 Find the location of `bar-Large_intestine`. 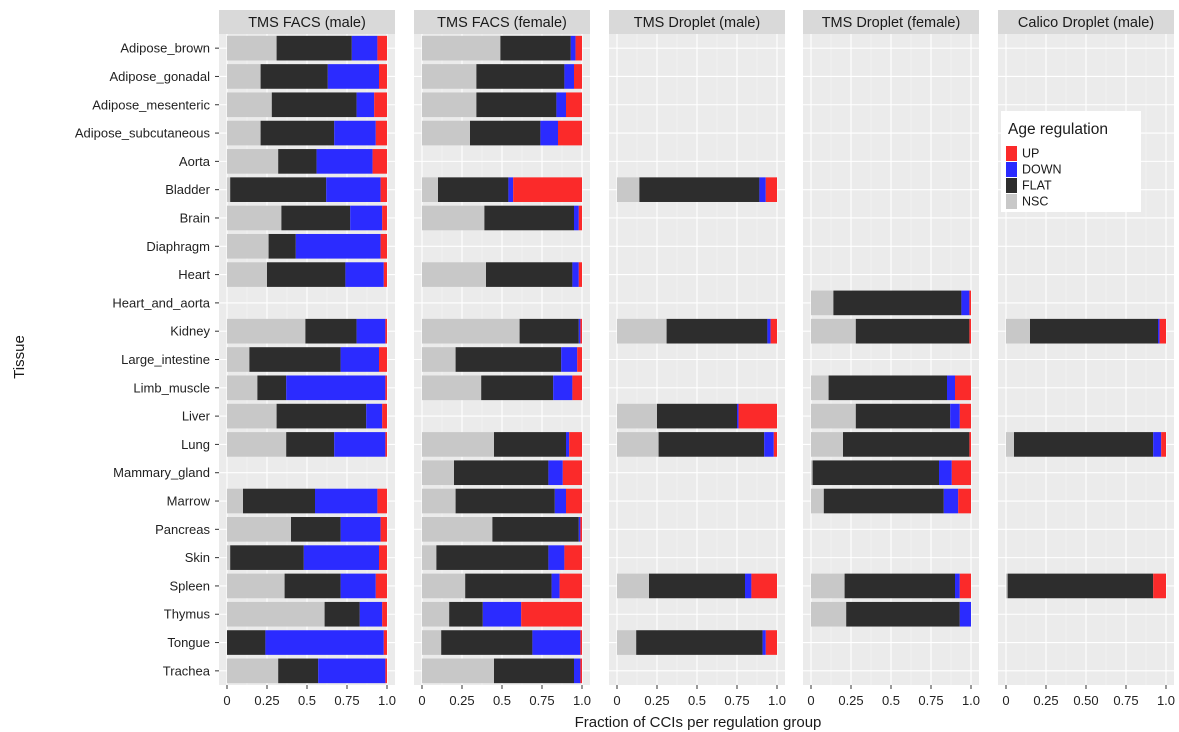

bar-Large_intestine is located at coordinates (502, 359).